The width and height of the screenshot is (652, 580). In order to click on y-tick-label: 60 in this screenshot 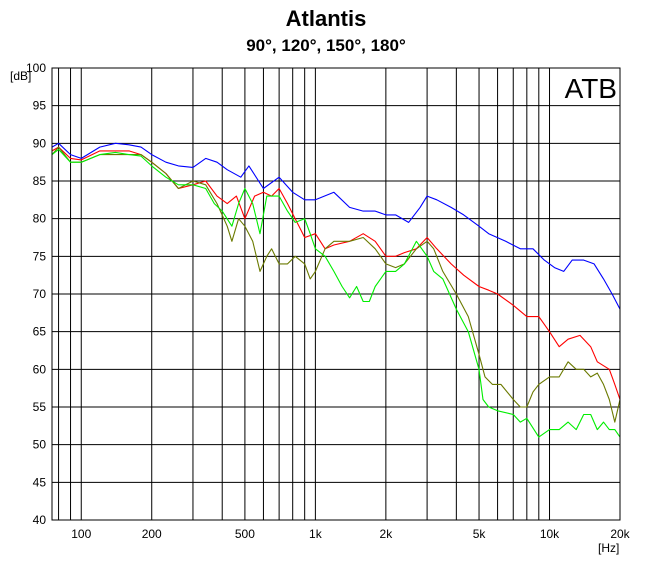, I will do `click(40, 369)`.